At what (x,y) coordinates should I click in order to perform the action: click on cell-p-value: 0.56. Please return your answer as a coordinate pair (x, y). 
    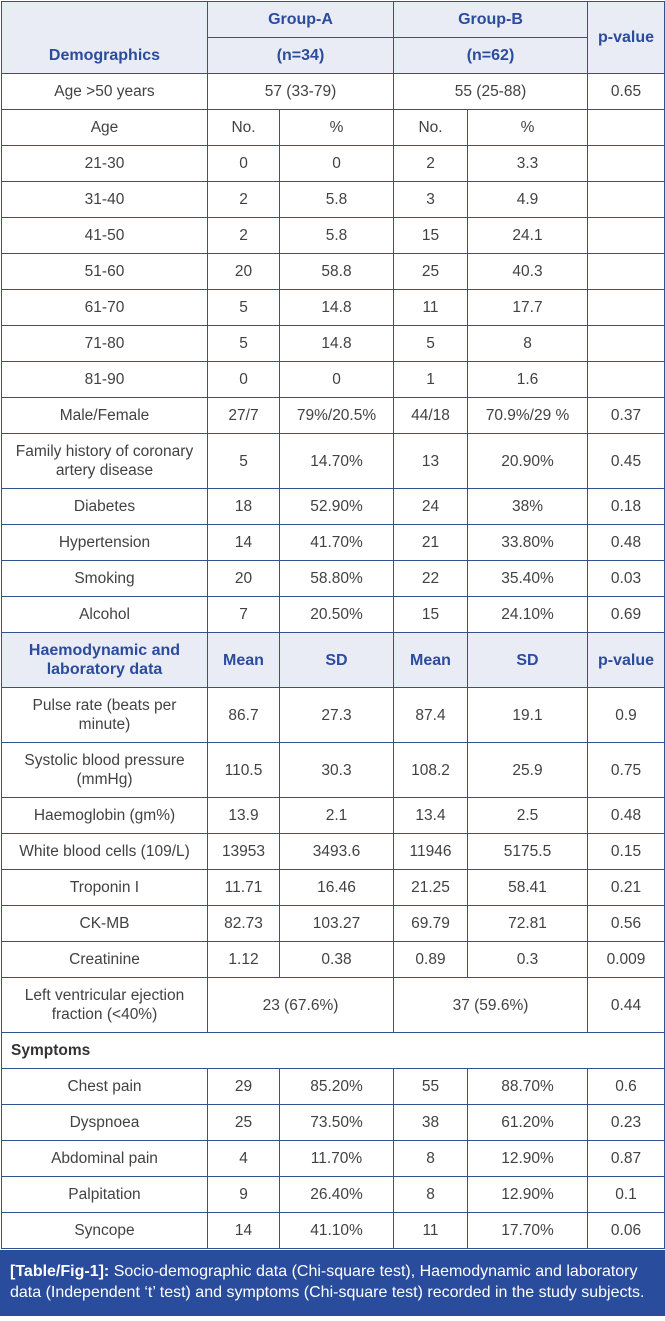
    Looking at the image, I should click on (626, 923).